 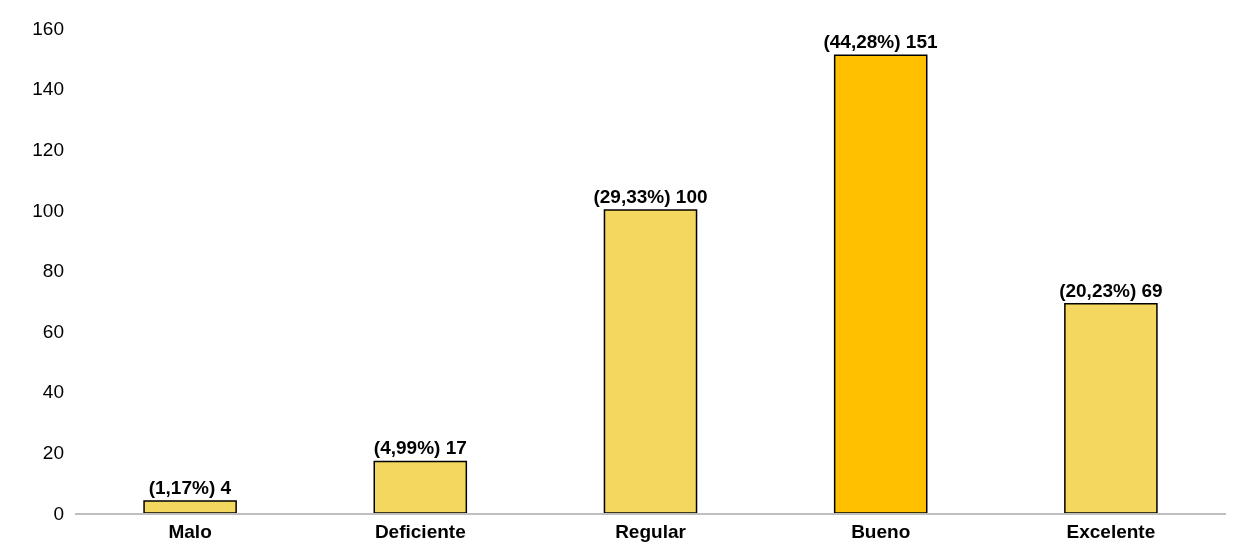 I want to click on data-label: (20,23%) 69, so click(x=1111, y=290).